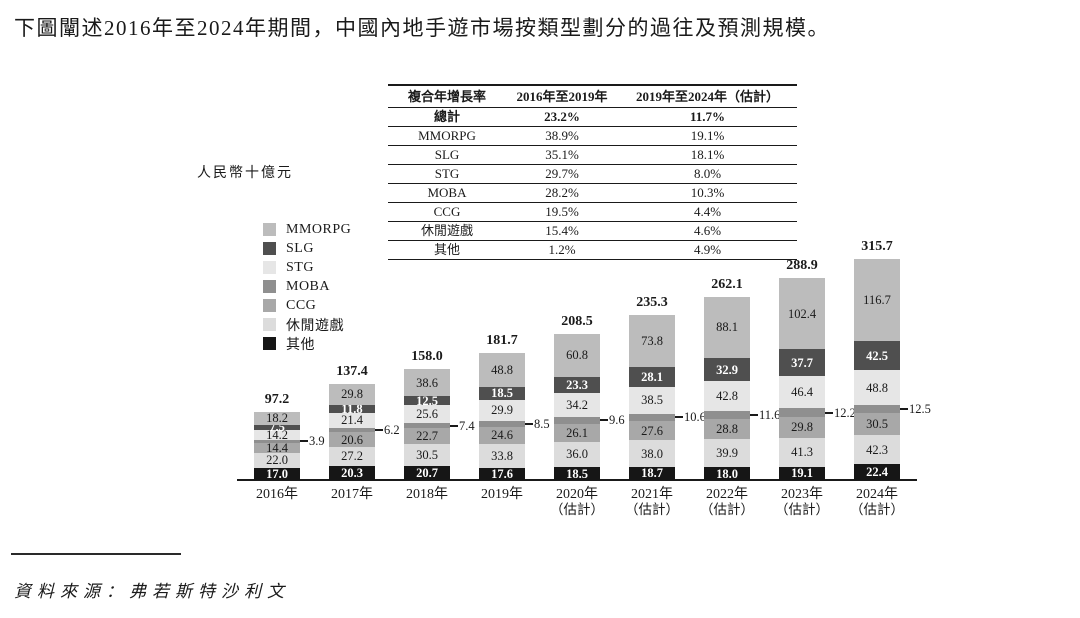  What do you see at coordinates (727, 494) in the screenshot?
I see `x-axis-year: 2022年` at bounding box center [727, 494].